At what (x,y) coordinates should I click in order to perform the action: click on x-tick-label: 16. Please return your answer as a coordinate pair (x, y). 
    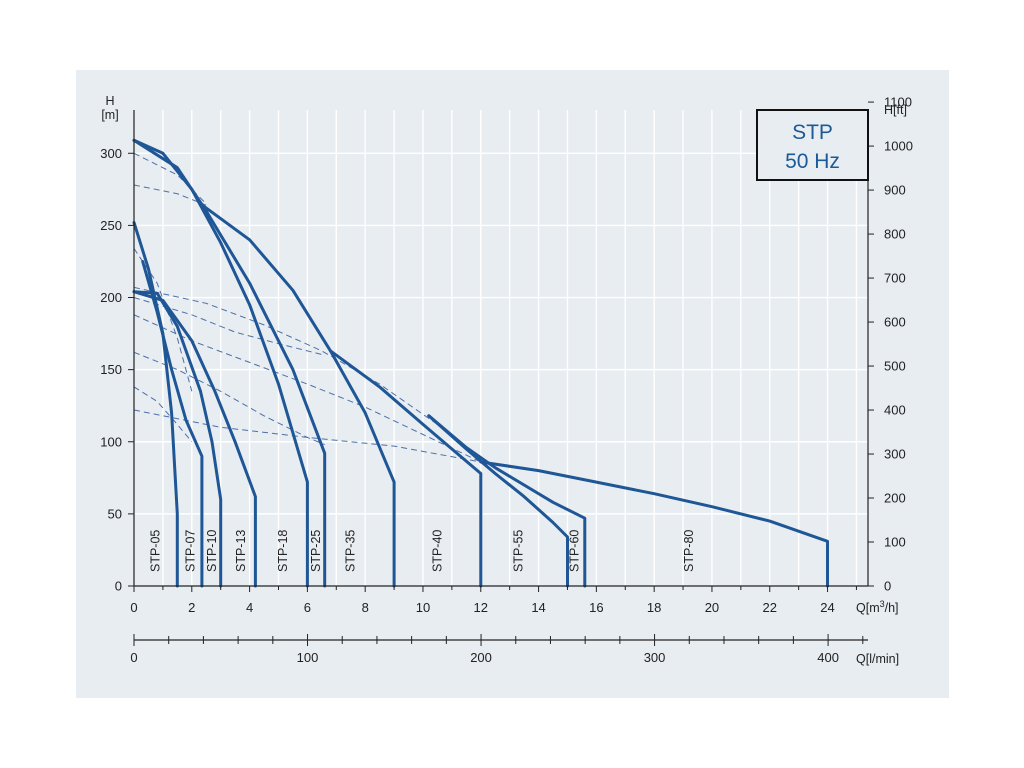
    Looking at the image, I should click on (596, 607).